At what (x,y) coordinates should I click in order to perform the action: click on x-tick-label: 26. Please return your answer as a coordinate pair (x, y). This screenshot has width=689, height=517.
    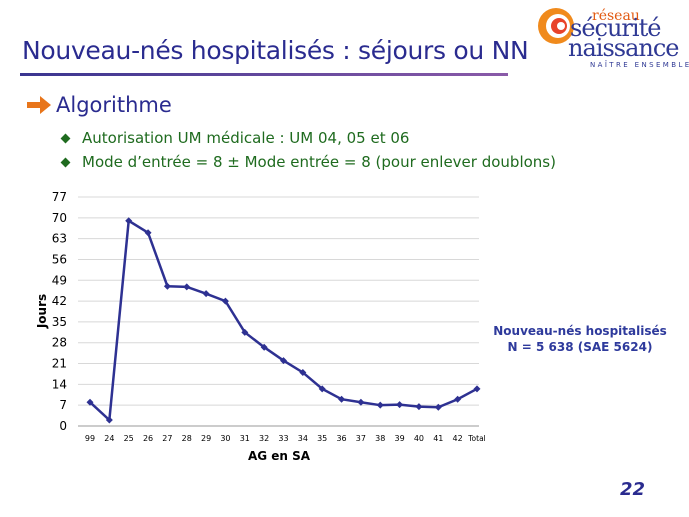
    Looking at the image, I should click on (148, 438).